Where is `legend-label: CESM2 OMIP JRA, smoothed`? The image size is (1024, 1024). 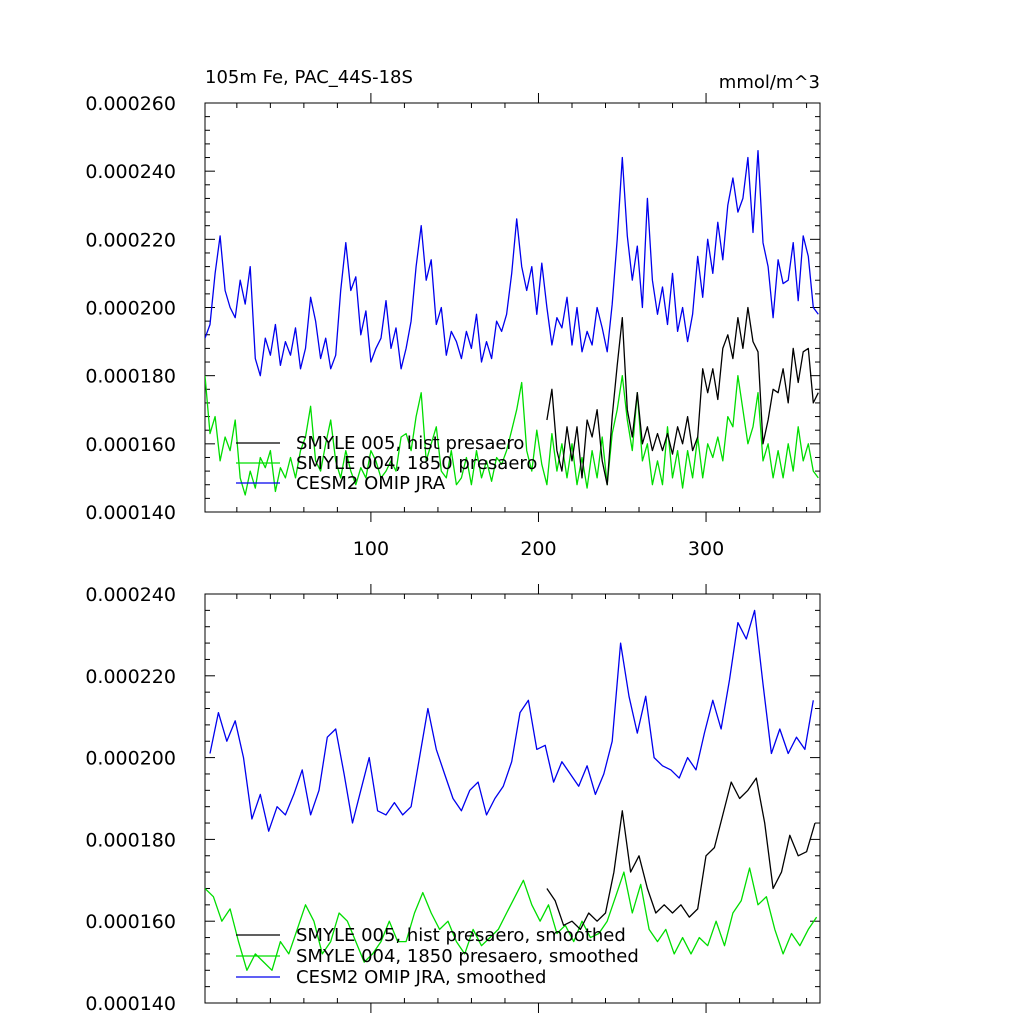 legend-label: CESM2 OMIP JRA, smoothed is located at coordinates (421, 977).